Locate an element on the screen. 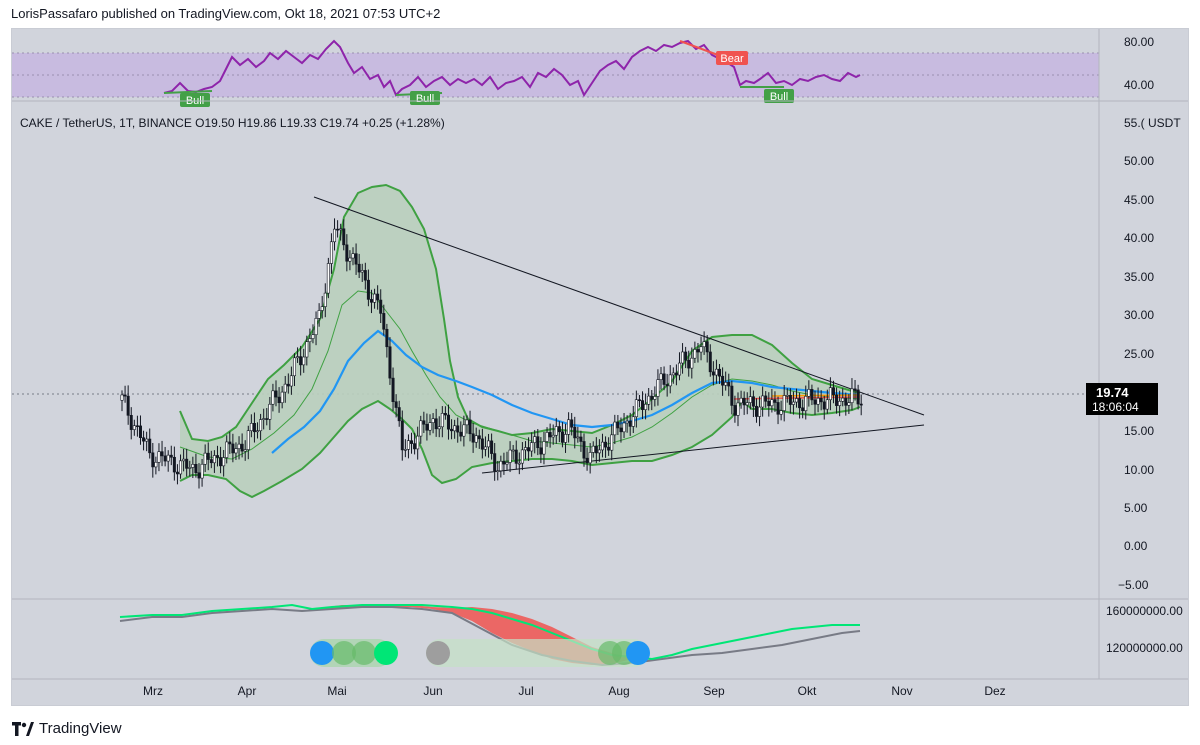 This screenshot has width=1200, height=745. tradingview-logo: TradingView is located at coordinates (67, 728).